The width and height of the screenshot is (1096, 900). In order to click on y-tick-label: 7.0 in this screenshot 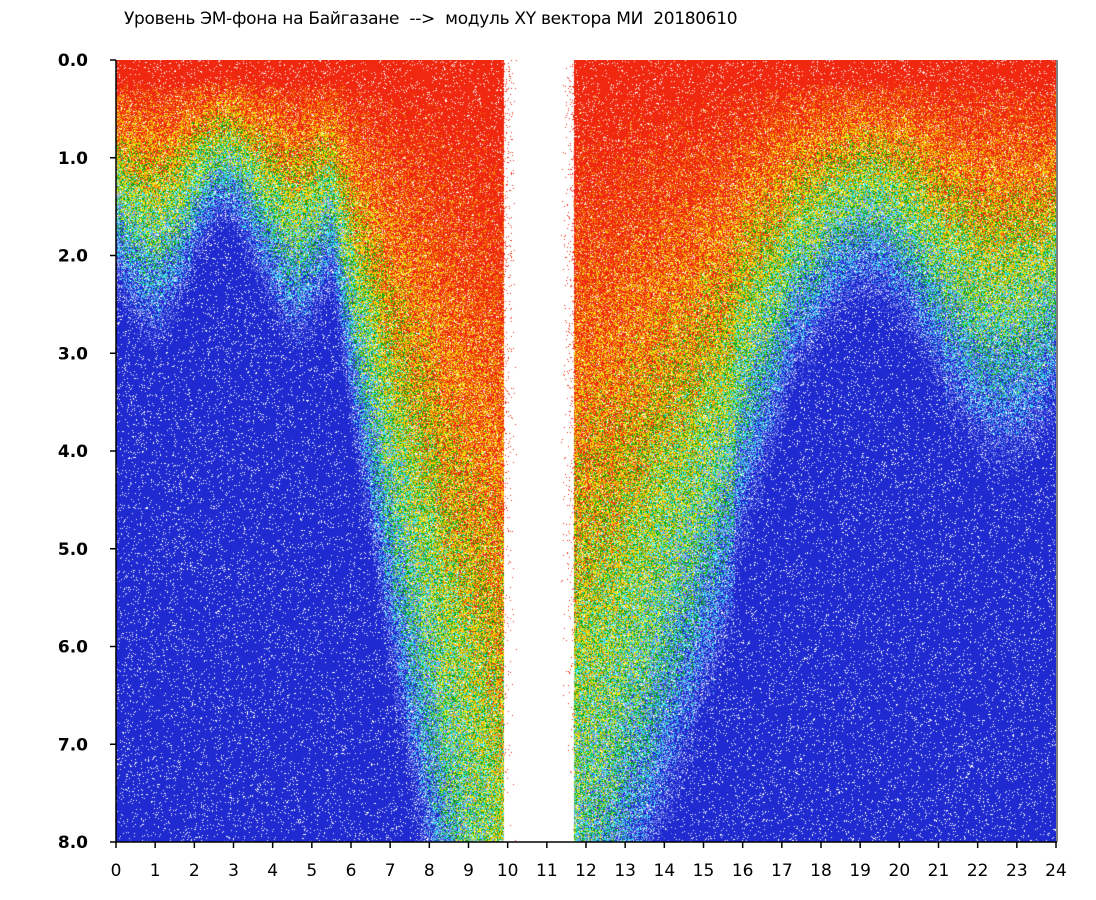, I will do `click(73, 745)`.